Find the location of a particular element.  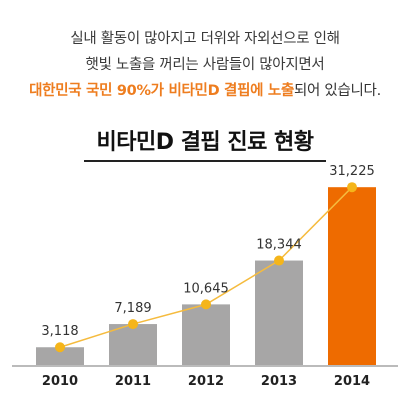

intro-line-3-rest: 되어 있습니다. is located at coordinates (337, 91).